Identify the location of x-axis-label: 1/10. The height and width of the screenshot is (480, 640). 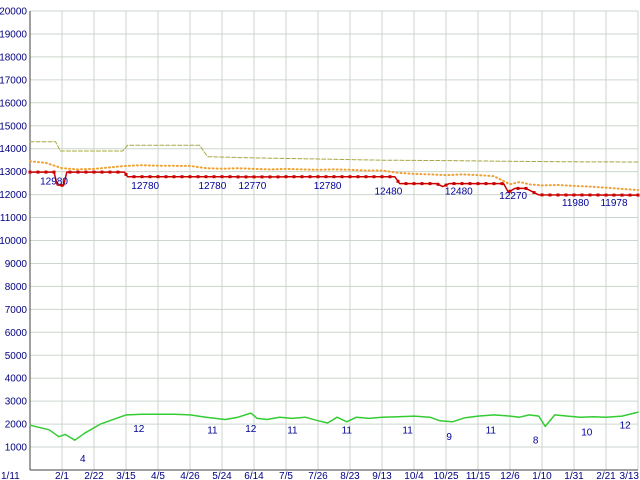
(542, 475).